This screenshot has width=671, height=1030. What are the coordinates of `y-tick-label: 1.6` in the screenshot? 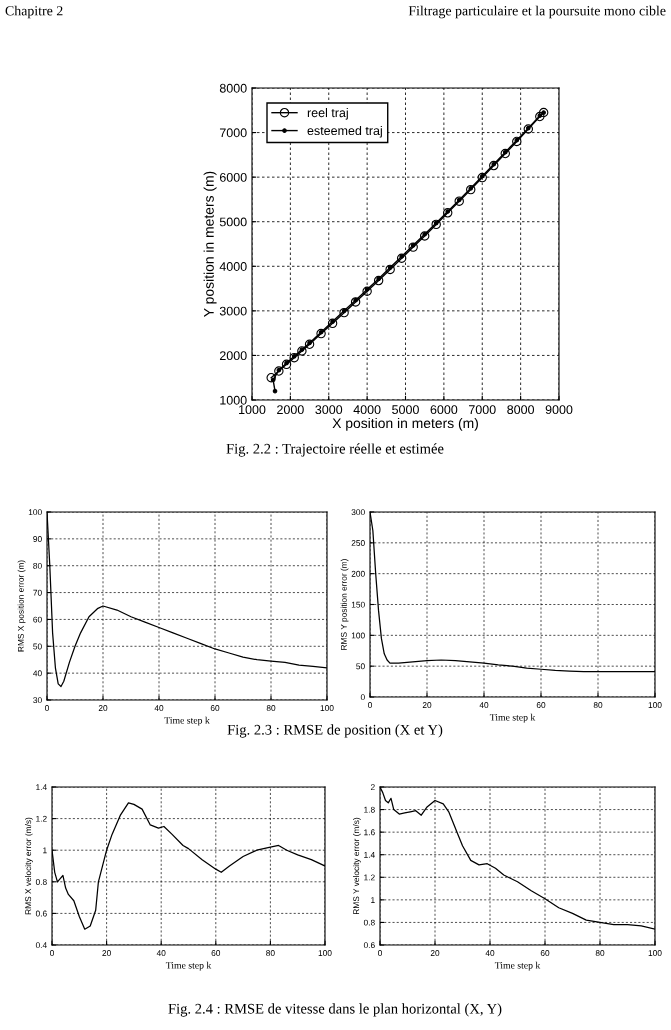 It's located at (369, 832).